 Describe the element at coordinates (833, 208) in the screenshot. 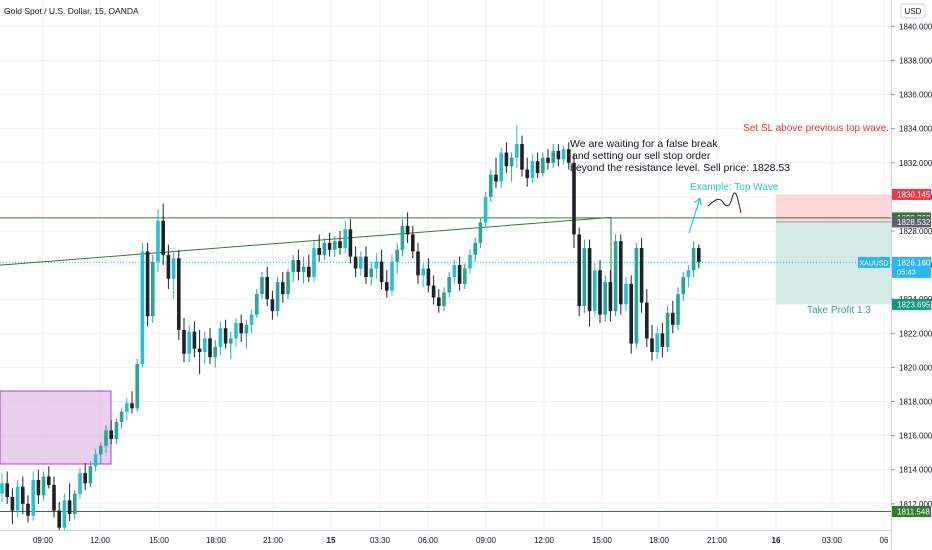

I see `stop-loss-zone` at that location.